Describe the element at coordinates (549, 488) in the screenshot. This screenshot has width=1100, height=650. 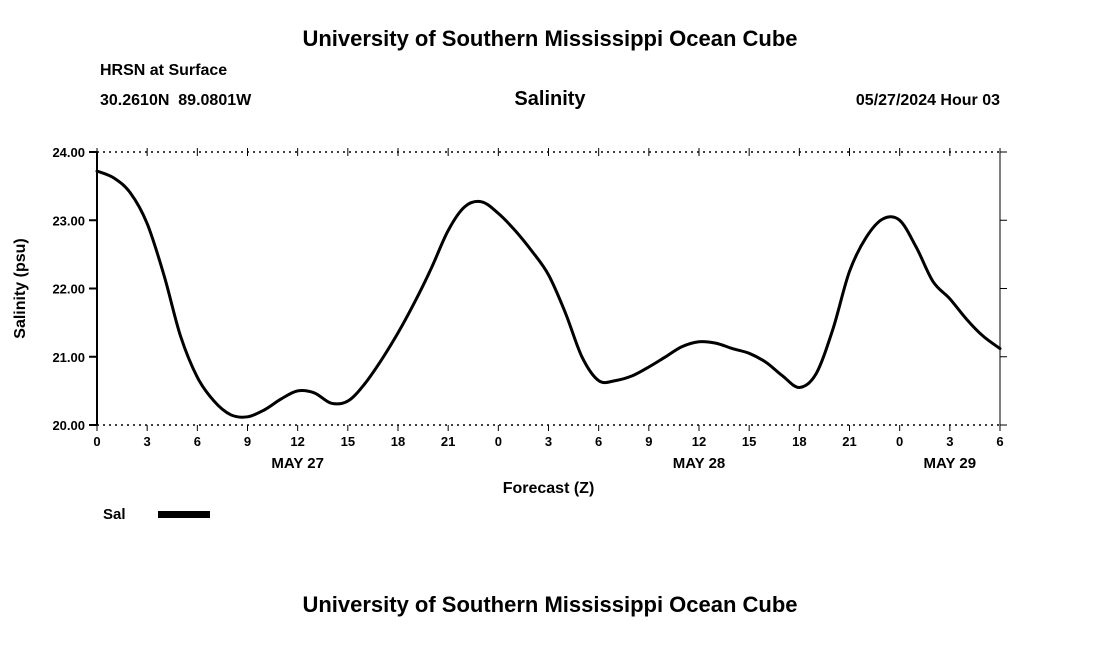
I see `x-axis-title: Forecast (Z)` at that location.